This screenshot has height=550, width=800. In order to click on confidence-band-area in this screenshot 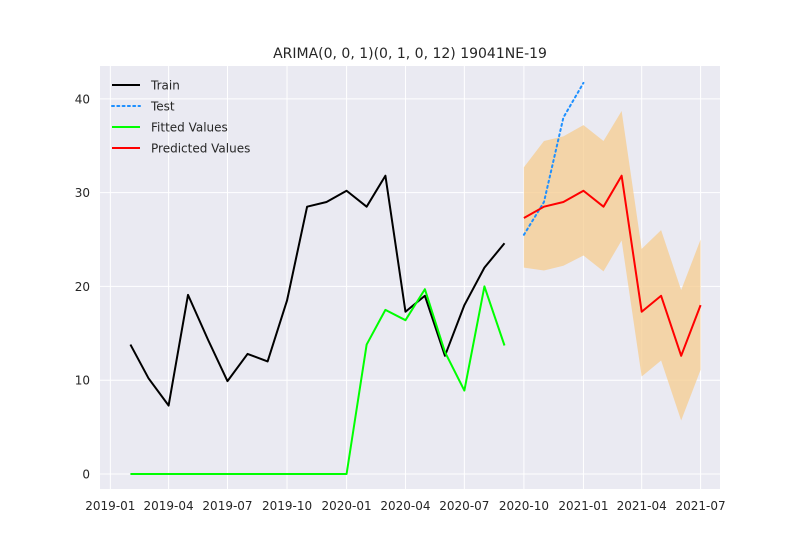, I will do `click(612, 266)`.